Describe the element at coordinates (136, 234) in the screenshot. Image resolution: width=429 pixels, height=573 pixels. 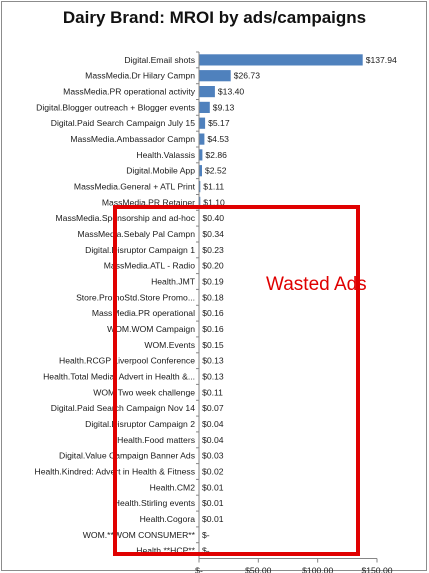
I see `category-label: MassMedia.Sebaly Pal Campn` at that location.